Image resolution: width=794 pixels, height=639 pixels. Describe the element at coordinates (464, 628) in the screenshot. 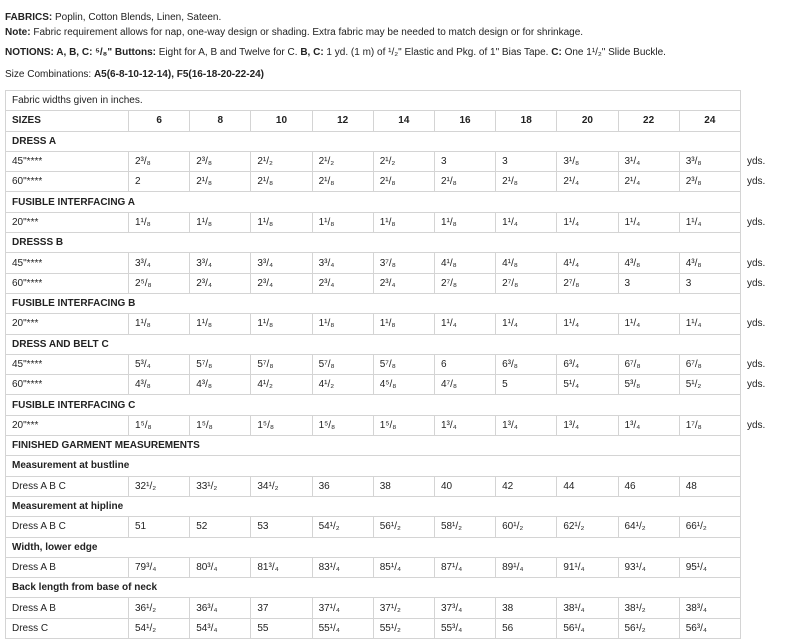

I see `value-cell: 55³/₄` at that location.